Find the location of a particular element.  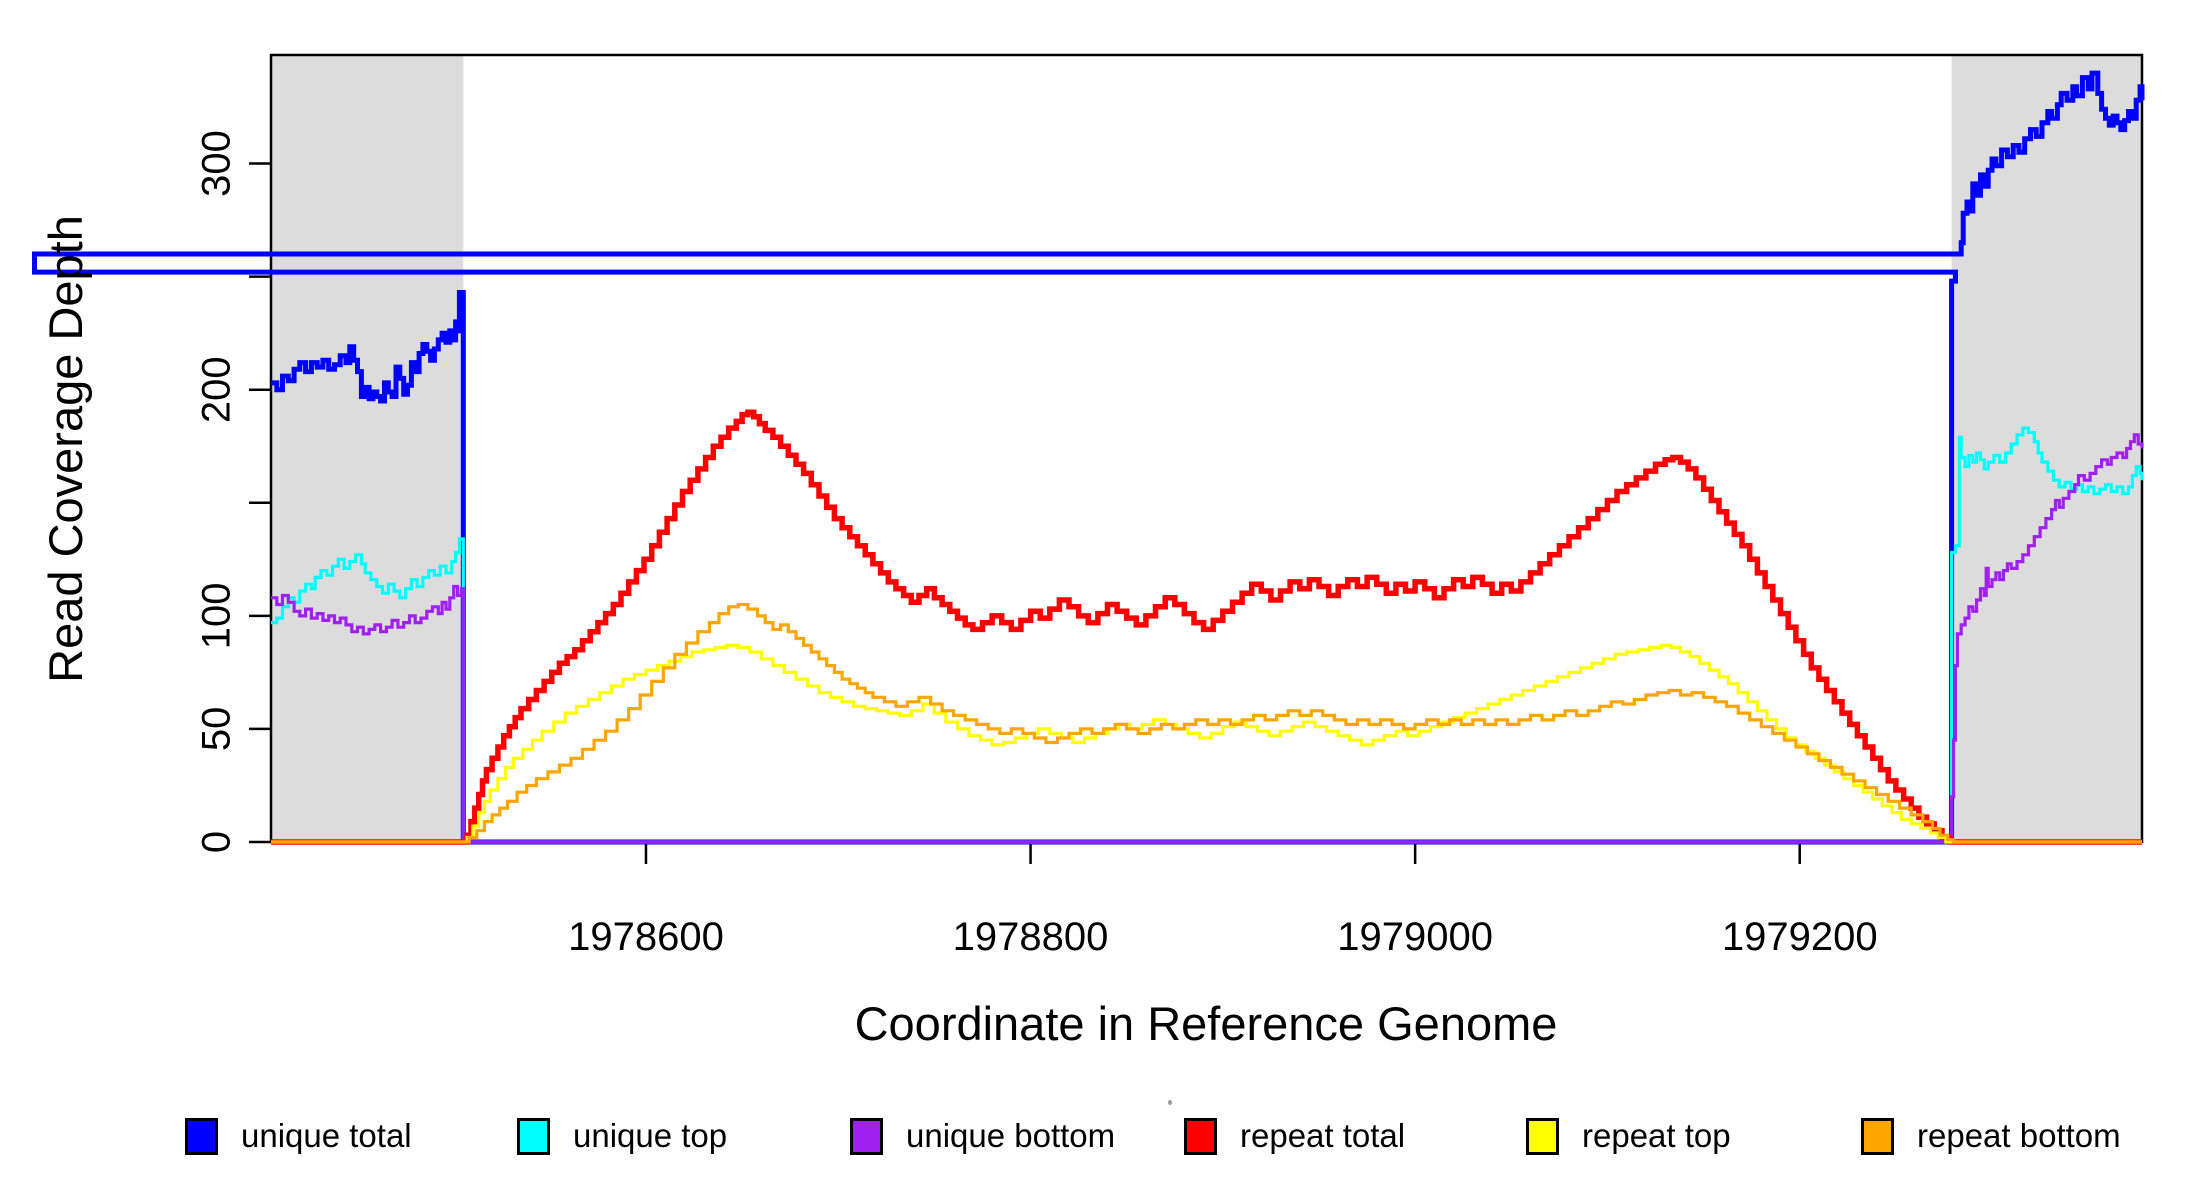

legend-item-repeat-total: repeat total is located at coordinates (1294, 1136).